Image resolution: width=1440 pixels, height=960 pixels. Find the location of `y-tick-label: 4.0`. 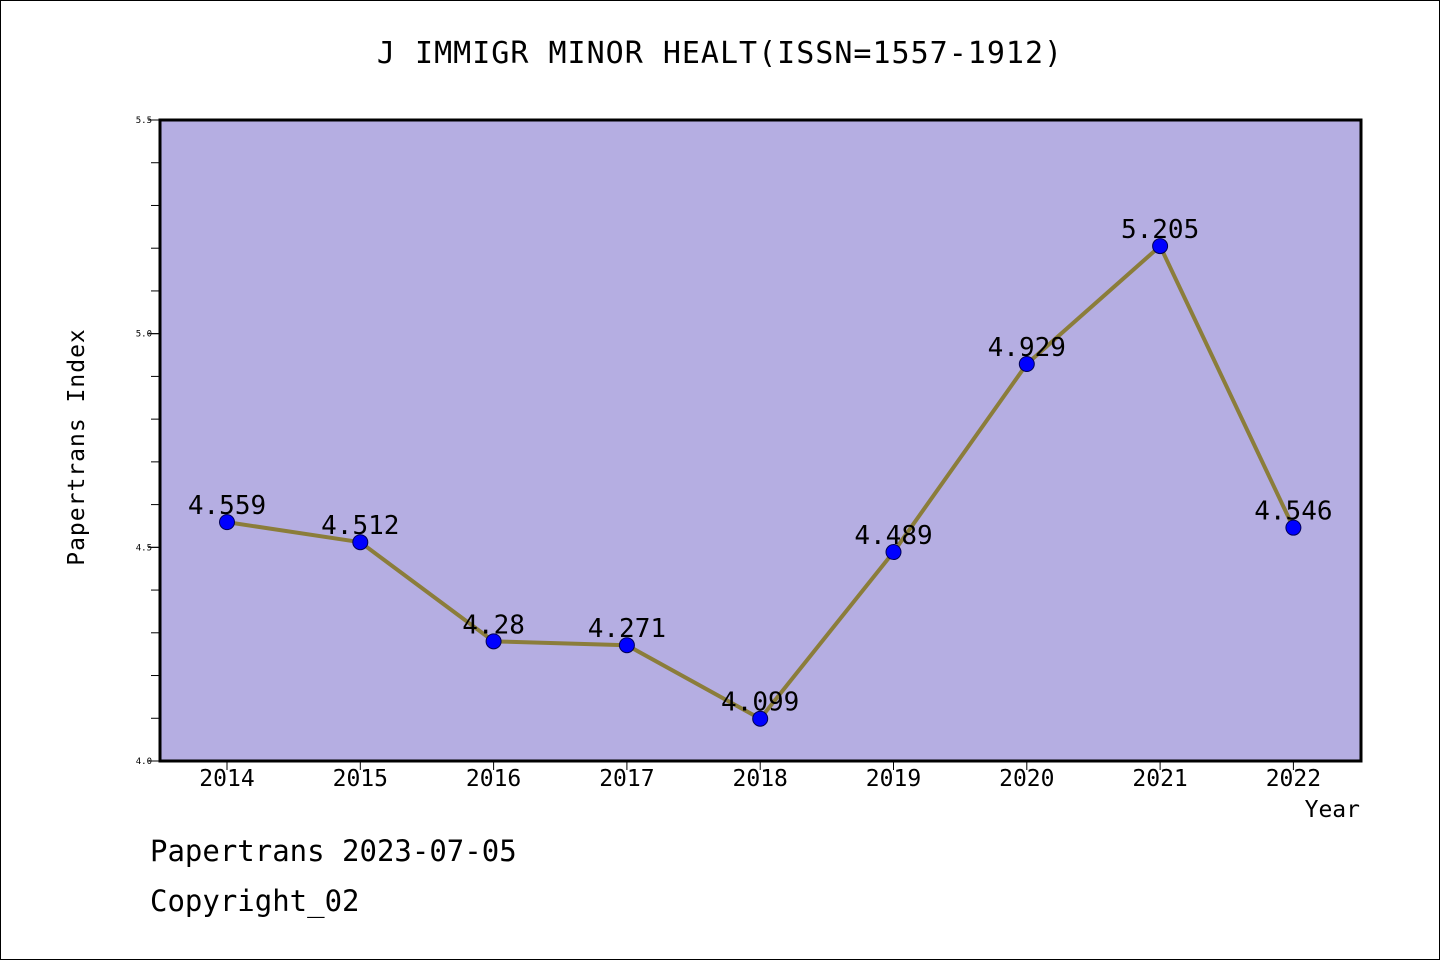

y-tick-label: 4.0 is located at coordinates (144, 762).